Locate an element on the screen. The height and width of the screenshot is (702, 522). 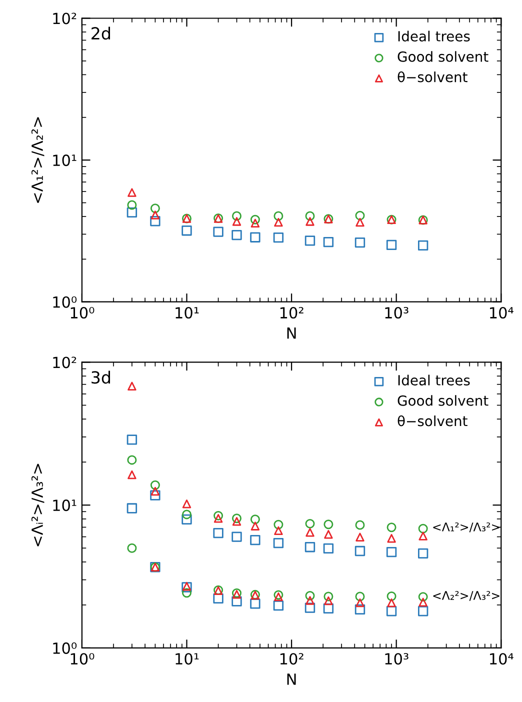
annotation: <Λ₂²>/Λ₃²> is located at coordinates (466, 596).